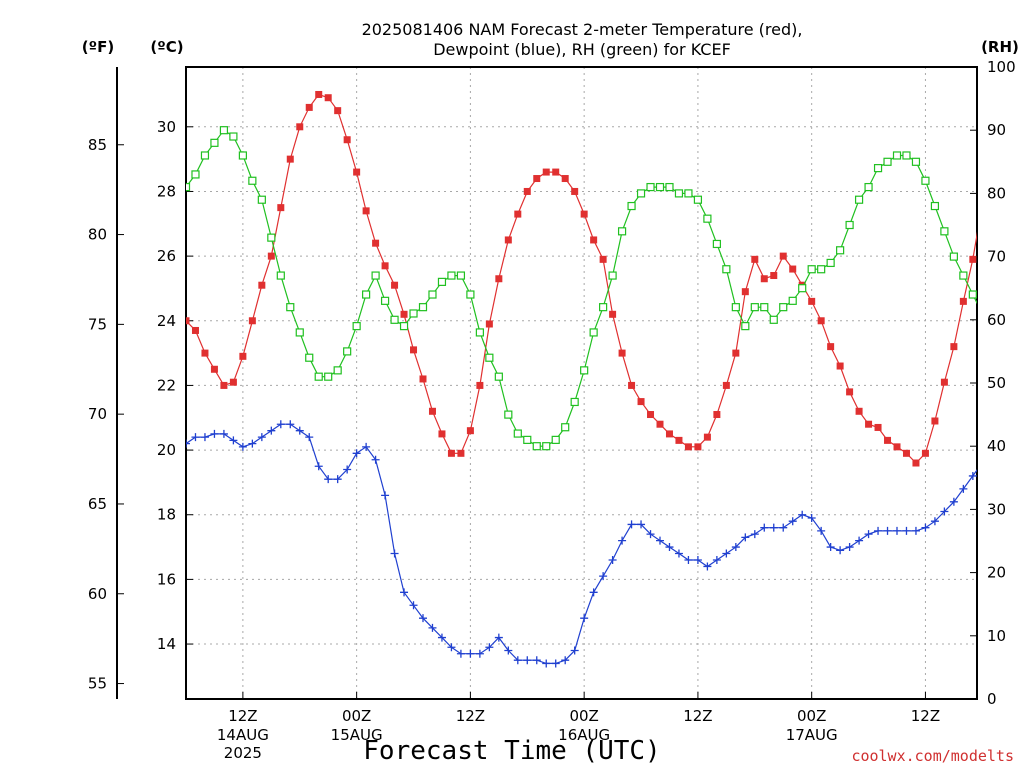 The image size is (1024, 768). Describe the element at coordinates (996, 320) in the screenshot. I see `rh-tick-label: 60` at that location.